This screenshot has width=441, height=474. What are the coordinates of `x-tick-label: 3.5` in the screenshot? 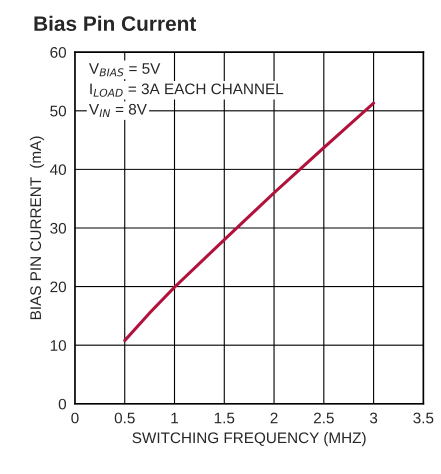 It's located at (423, 418).